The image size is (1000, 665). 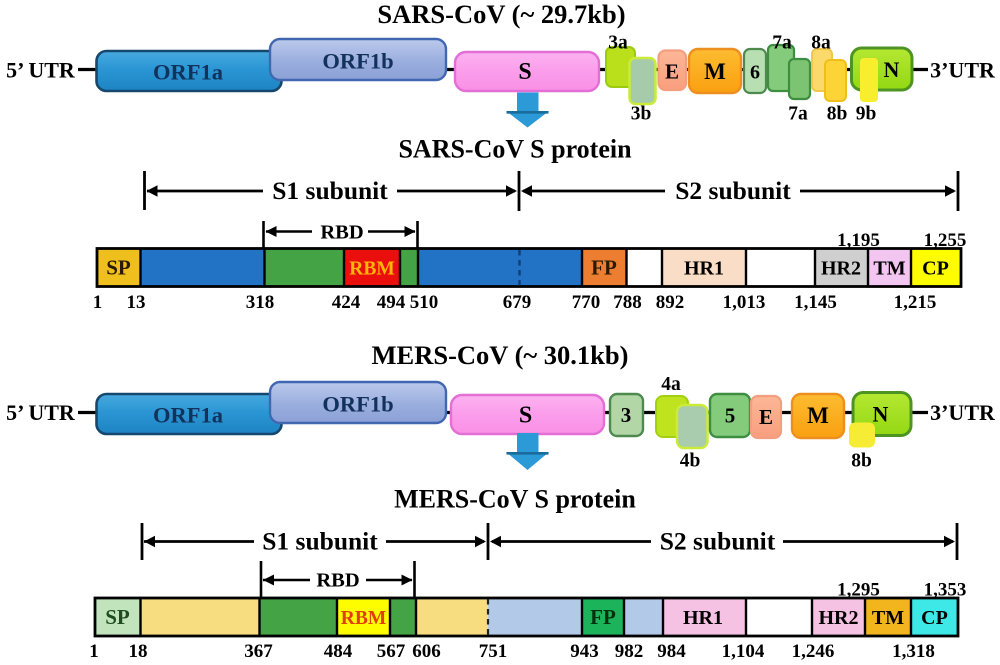 I want to click on svg-text: SARS-CoV (~ 29.7kb), so click(x=501, y=14).